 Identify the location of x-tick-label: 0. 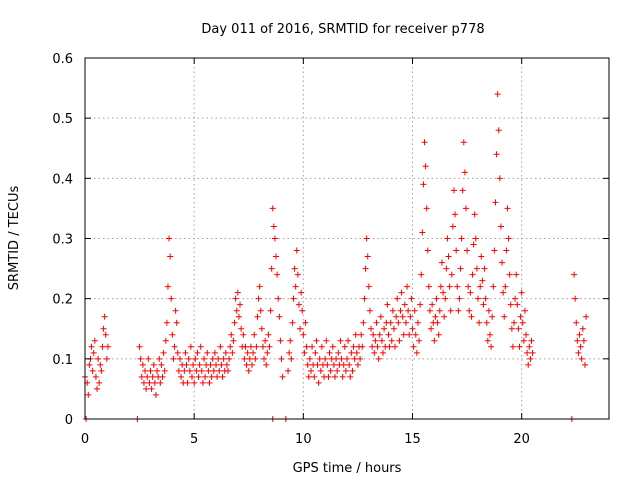
(85, 439).